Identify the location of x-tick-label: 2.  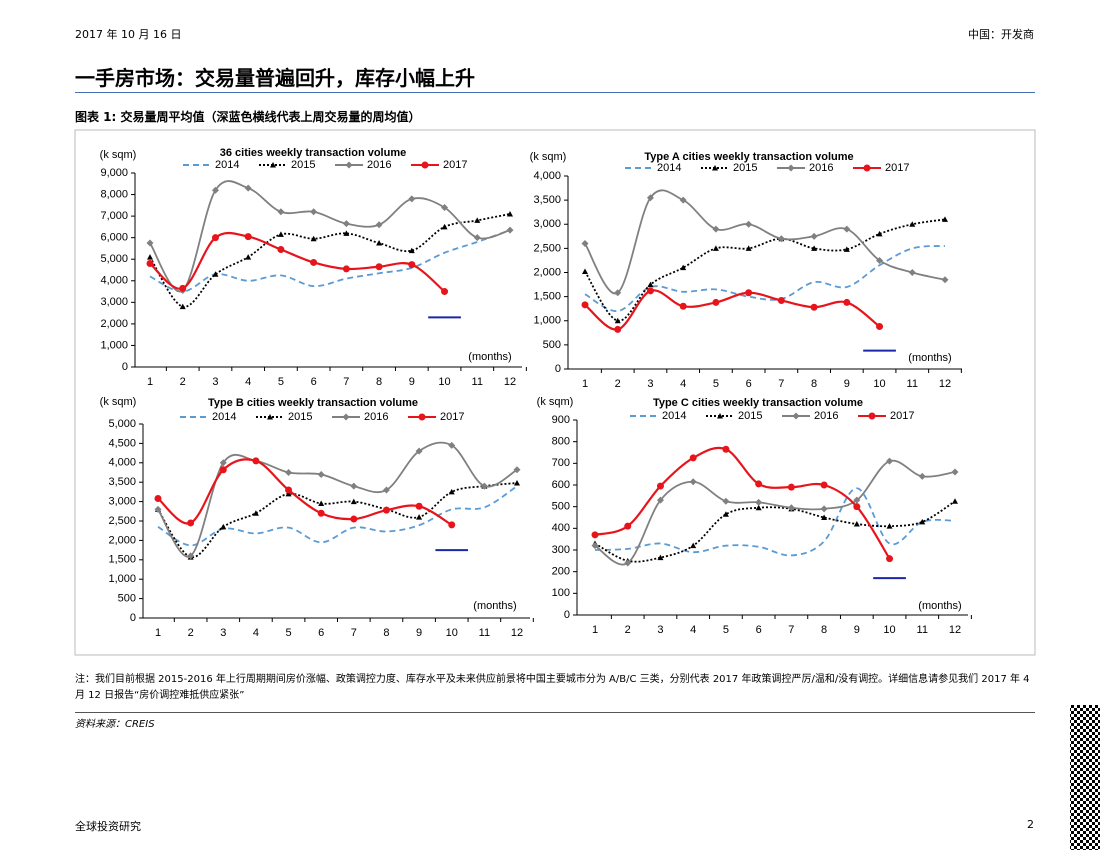
(183, 382).